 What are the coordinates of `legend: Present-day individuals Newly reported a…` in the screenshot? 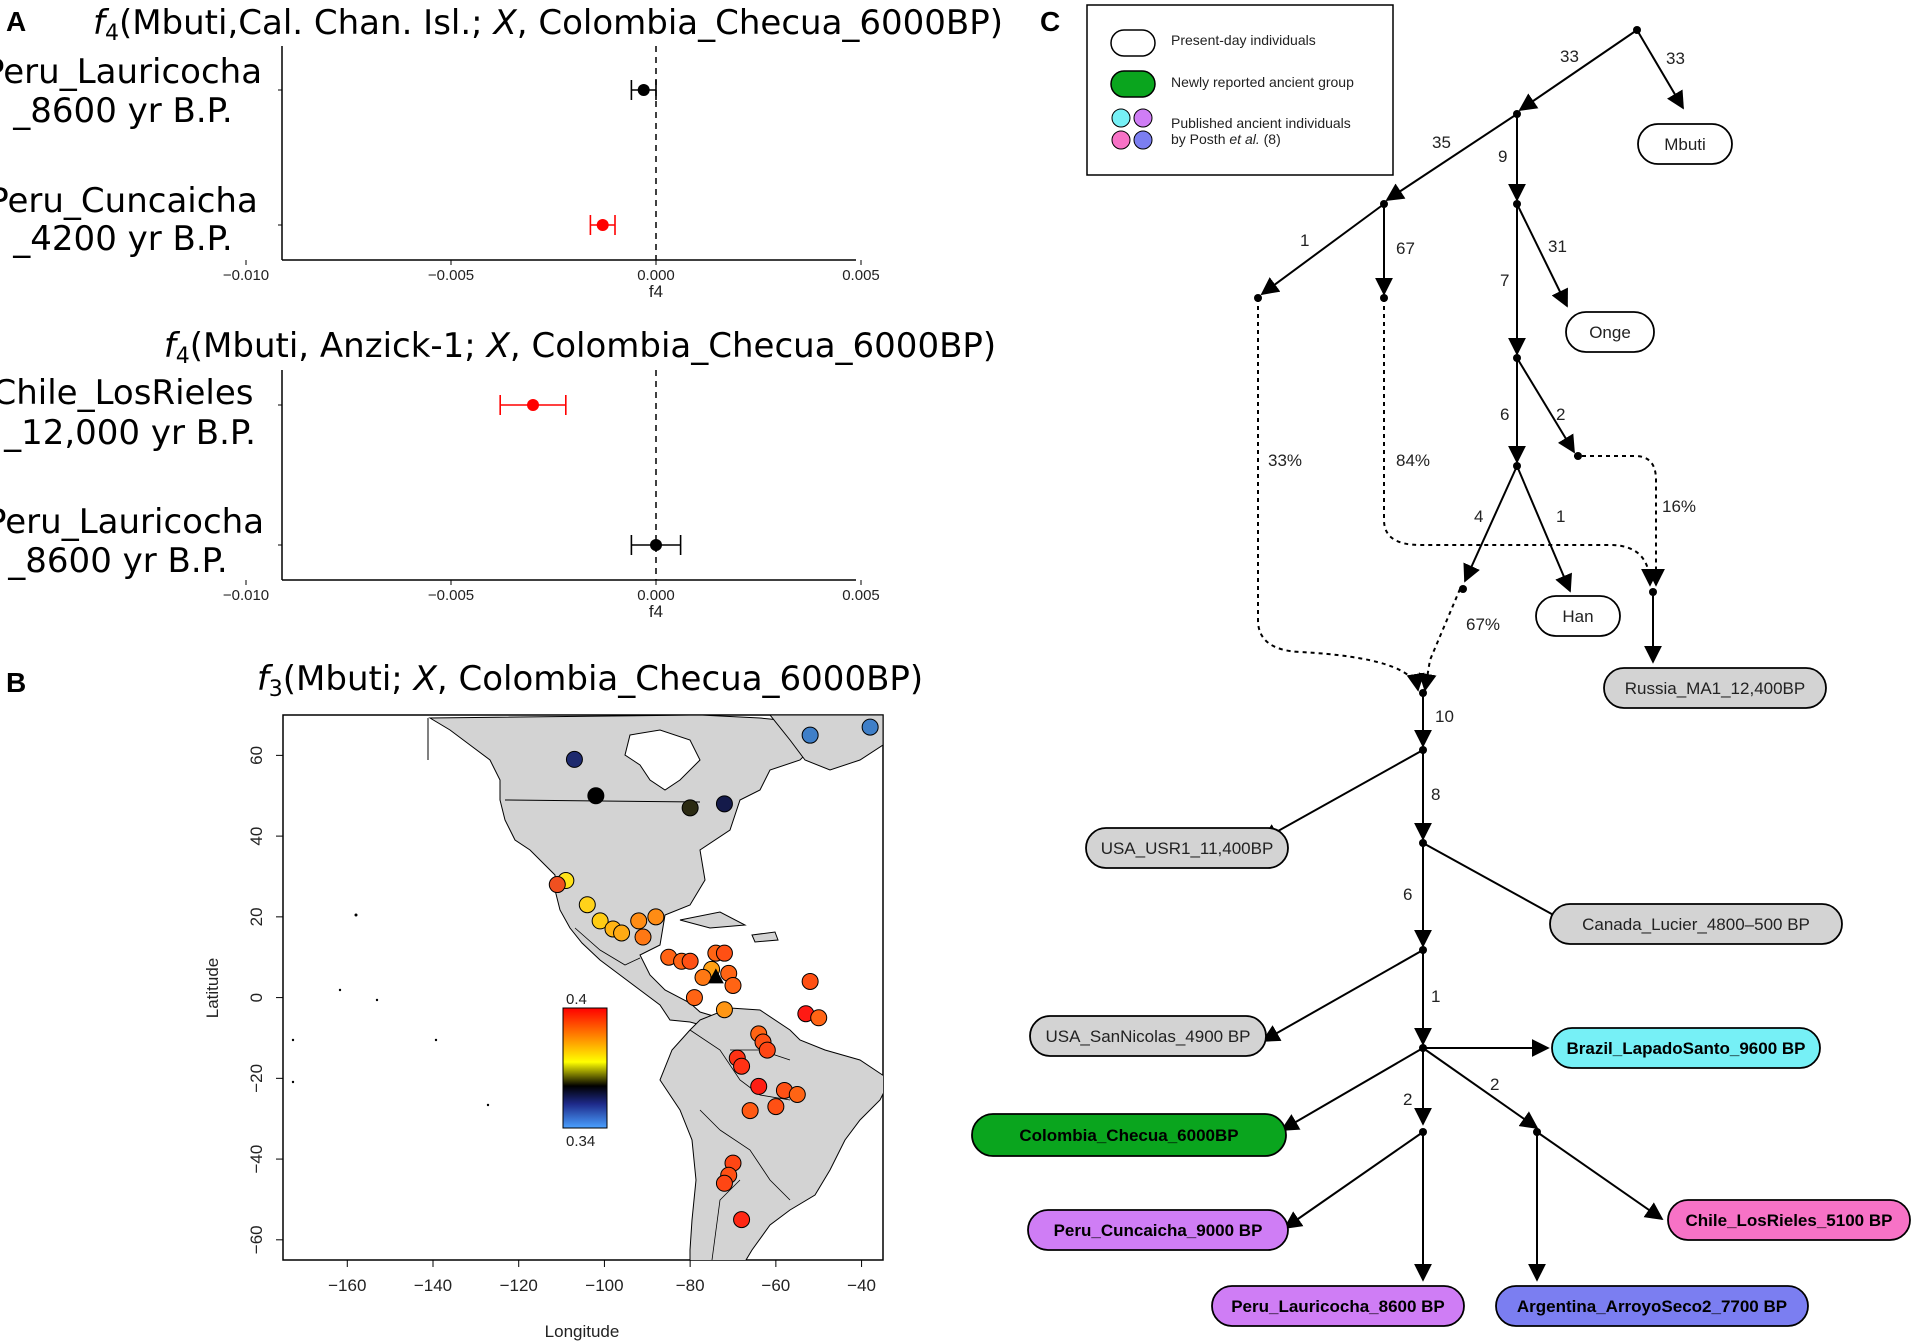 It's located at (1240, 90).